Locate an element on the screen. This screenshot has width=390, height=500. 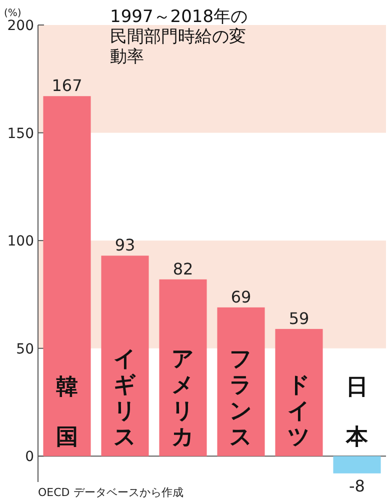
x-tick-label: ドイツ is located at coordinates (299, 411).